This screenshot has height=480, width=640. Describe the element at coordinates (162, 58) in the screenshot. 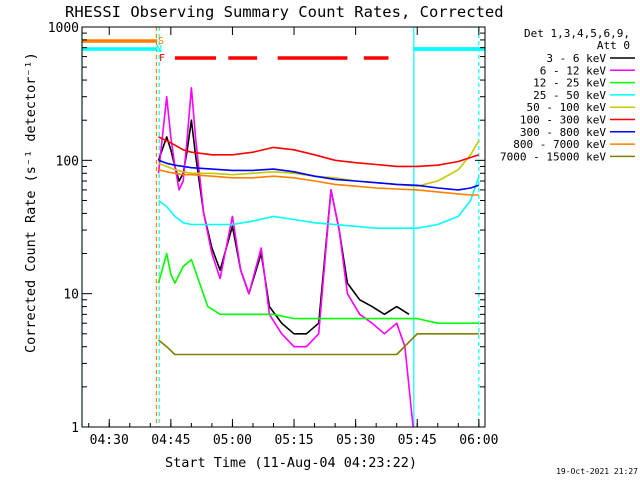

I see `flag-label-f: F` at that location.